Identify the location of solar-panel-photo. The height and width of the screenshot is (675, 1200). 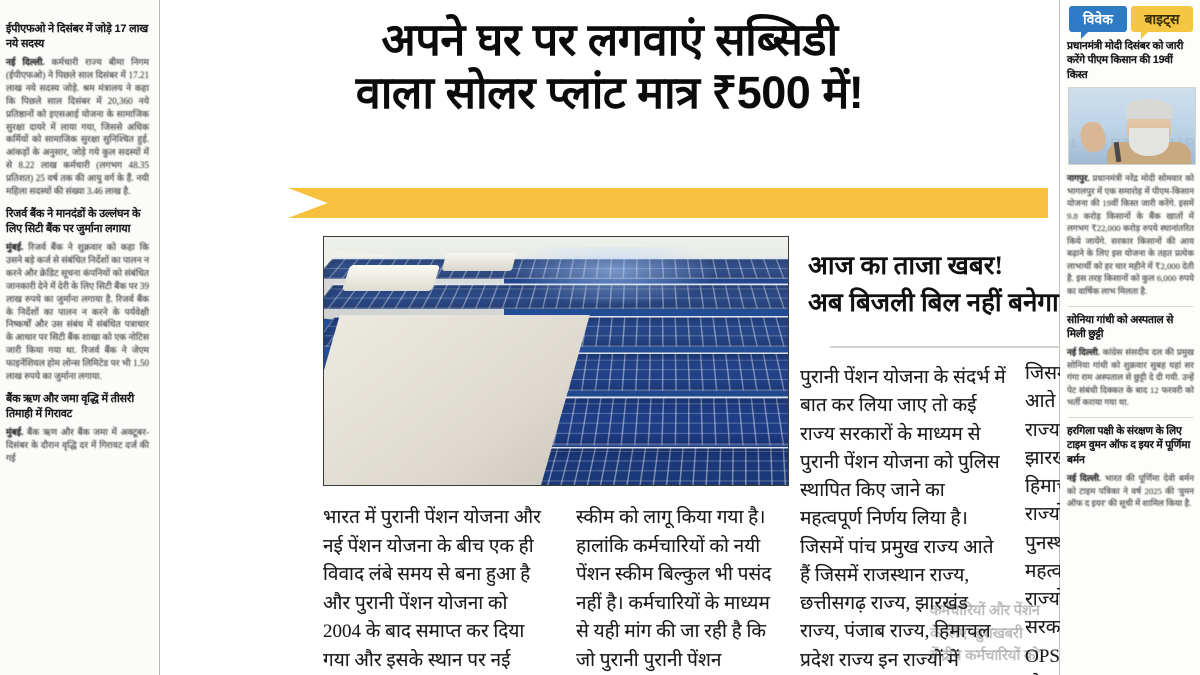
(556, 361).